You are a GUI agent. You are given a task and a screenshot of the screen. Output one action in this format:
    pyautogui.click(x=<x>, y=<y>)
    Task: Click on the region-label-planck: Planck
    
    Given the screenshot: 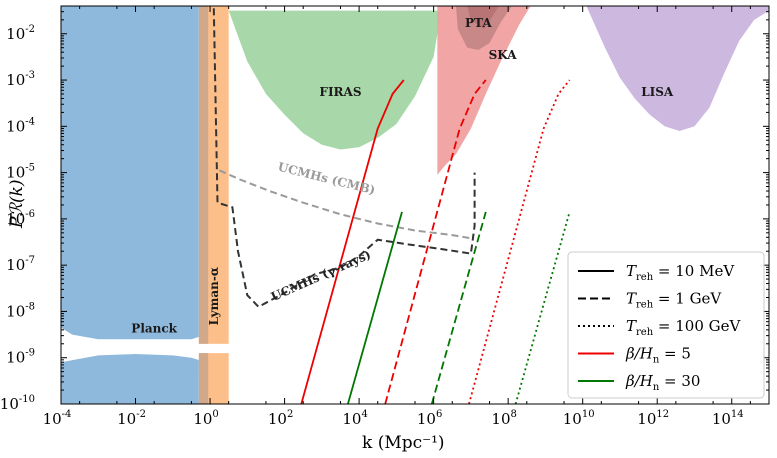 What is the action you would take?
    pyautogui.click(x=154, y=328)
    